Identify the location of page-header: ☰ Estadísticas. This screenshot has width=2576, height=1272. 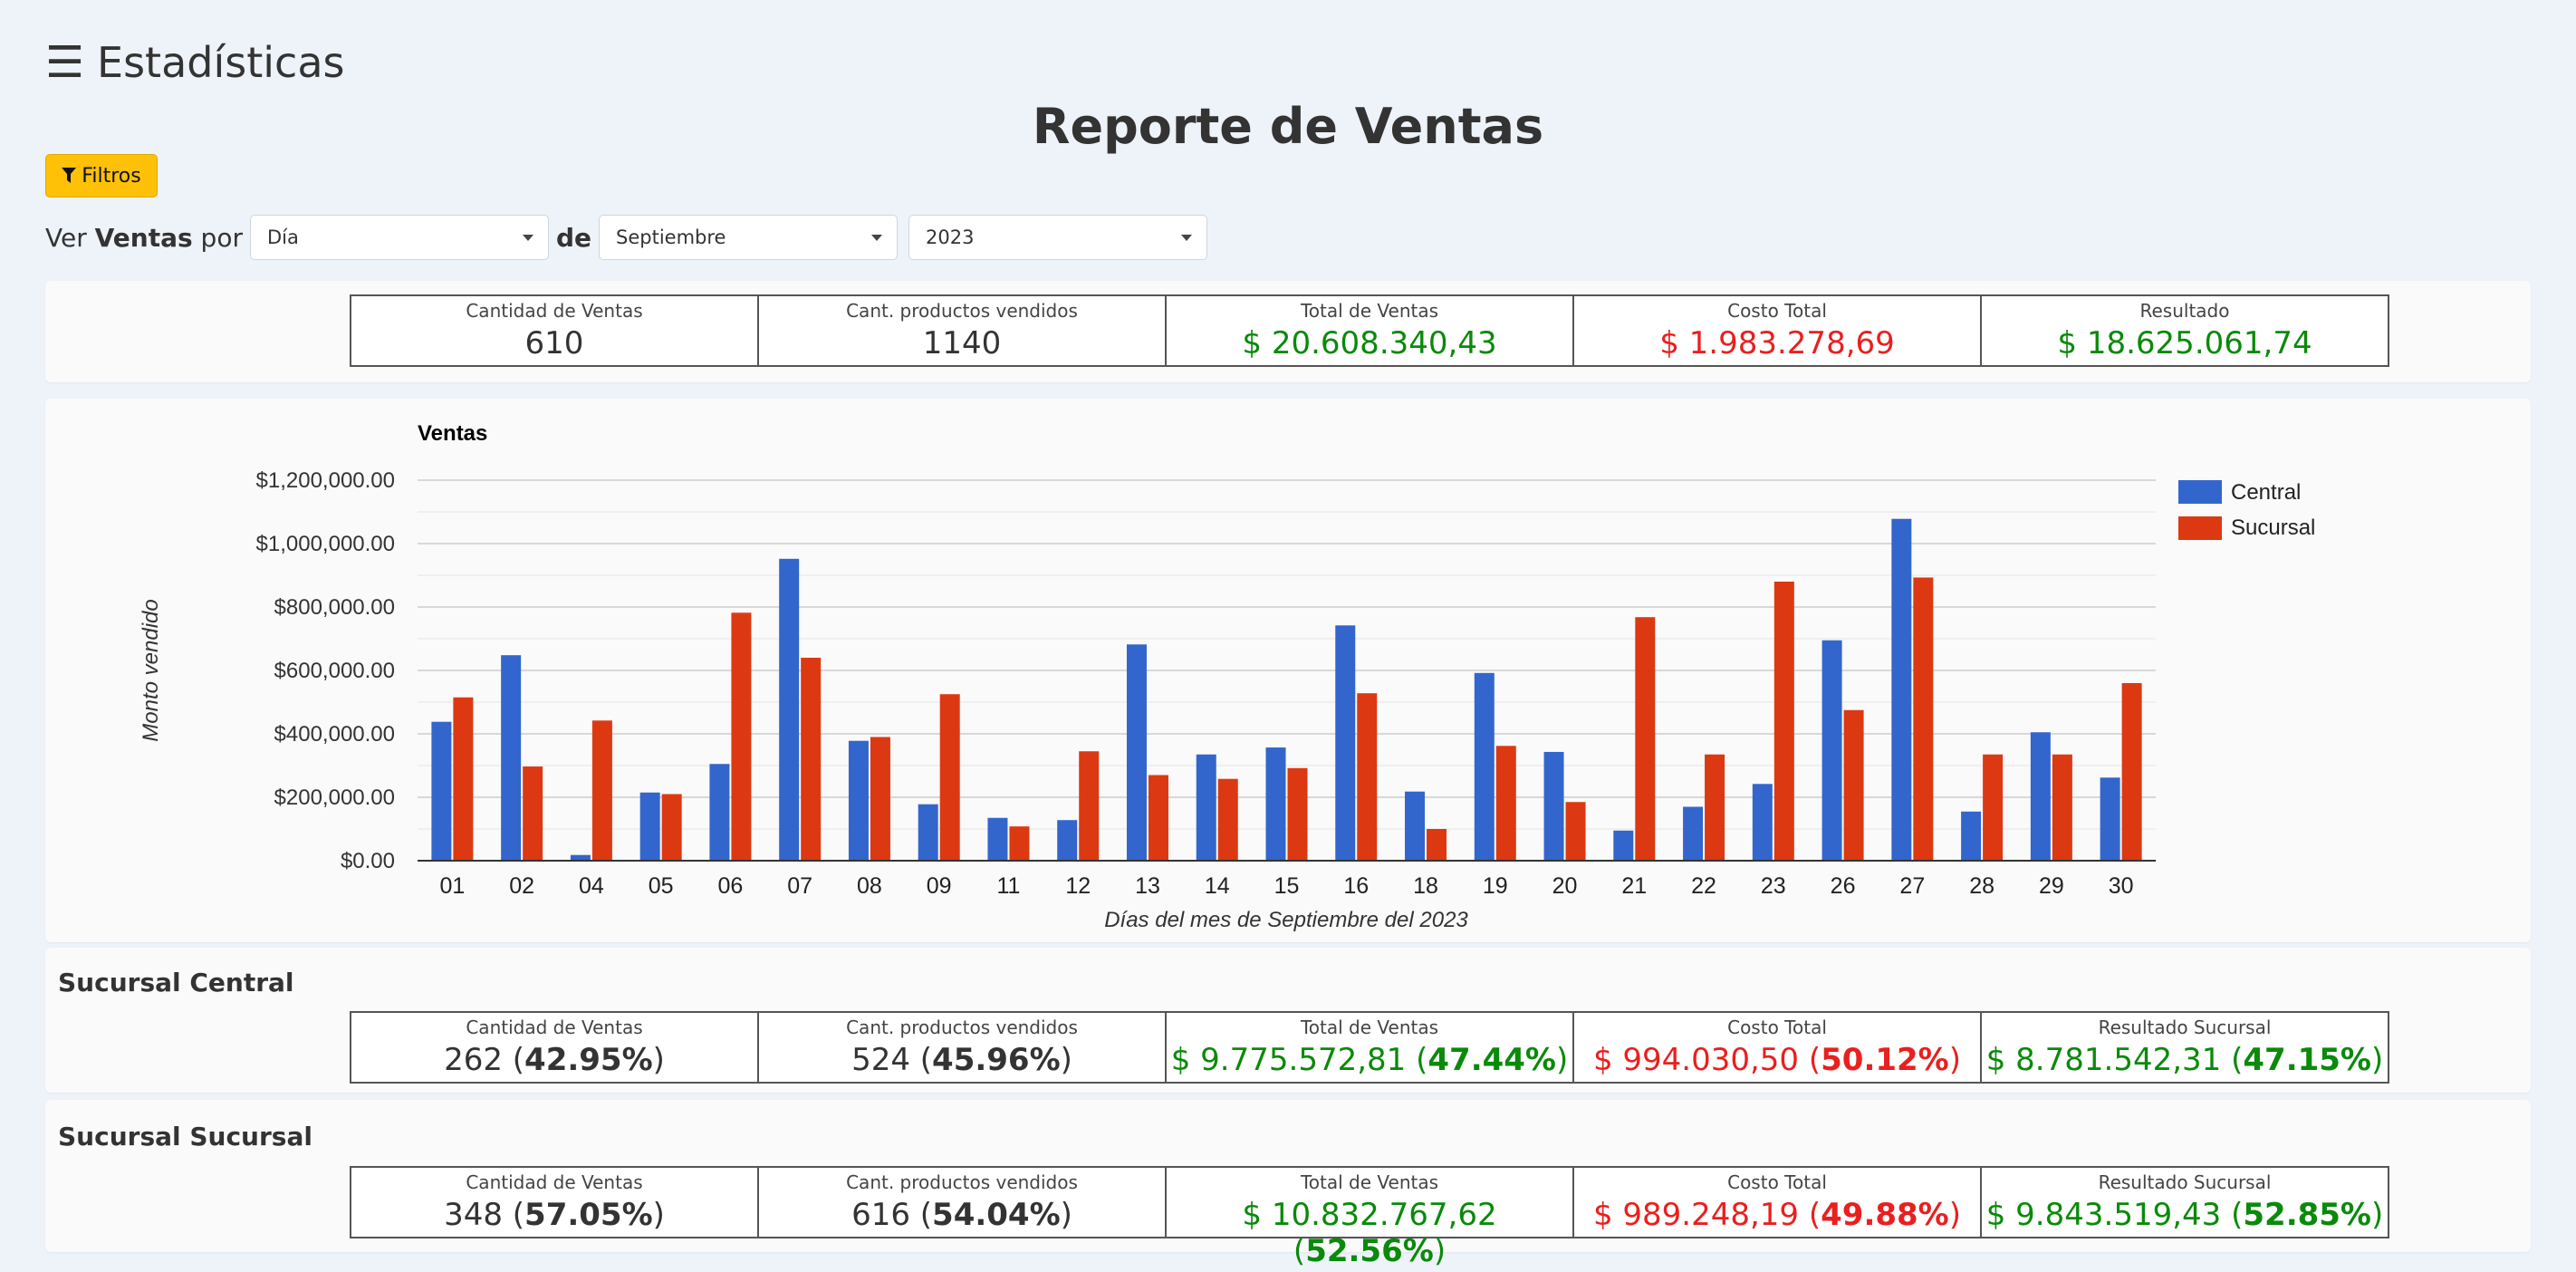
(195, 63).